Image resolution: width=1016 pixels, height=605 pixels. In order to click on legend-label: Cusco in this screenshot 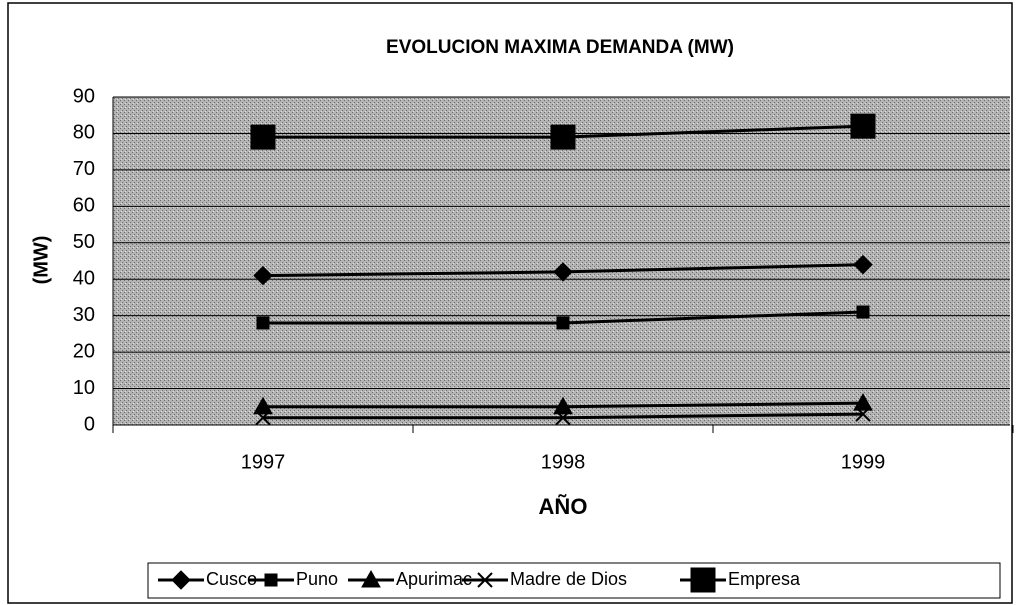, I will do `click(231, 579)`.